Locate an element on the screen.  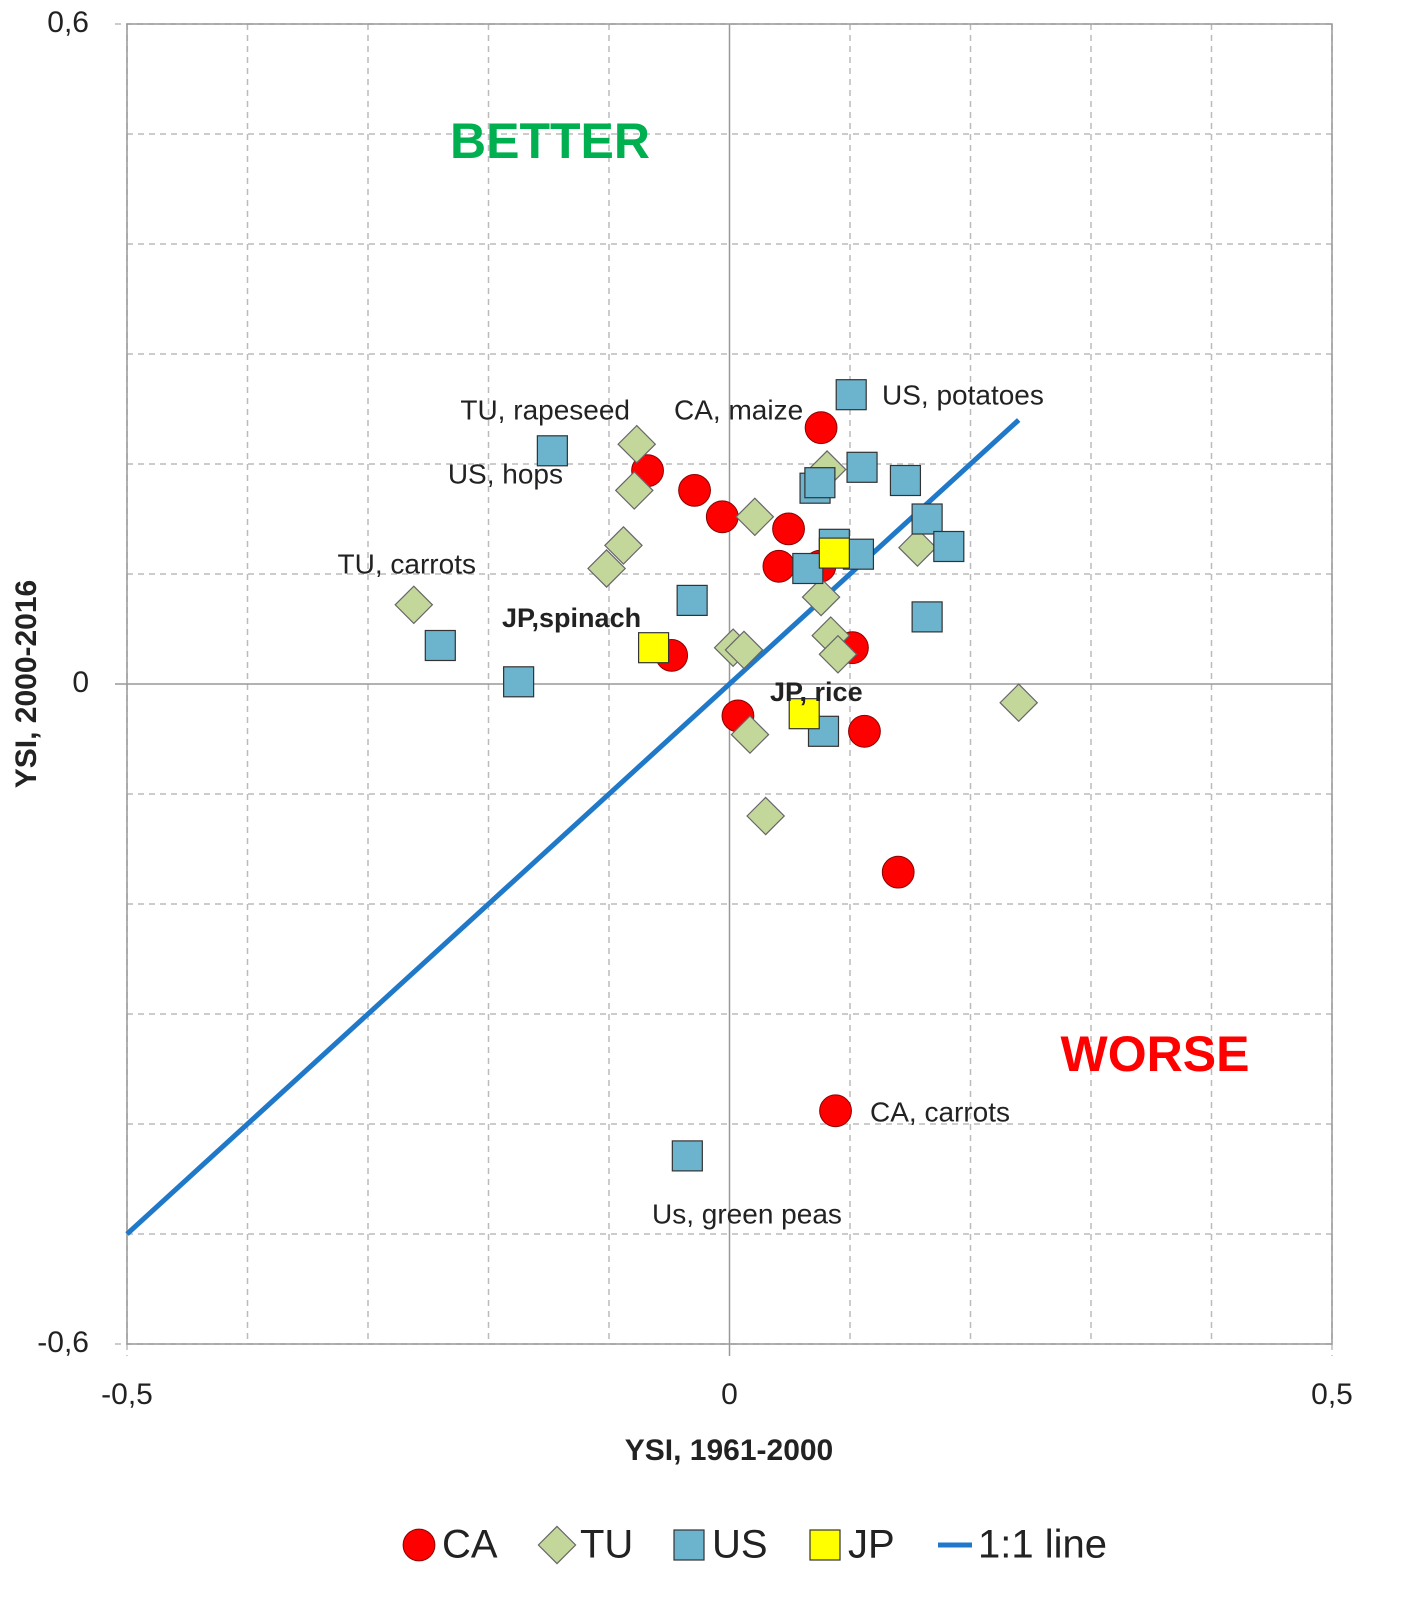
y-tick-label: 0,6 is located at coordinates (68, 22).